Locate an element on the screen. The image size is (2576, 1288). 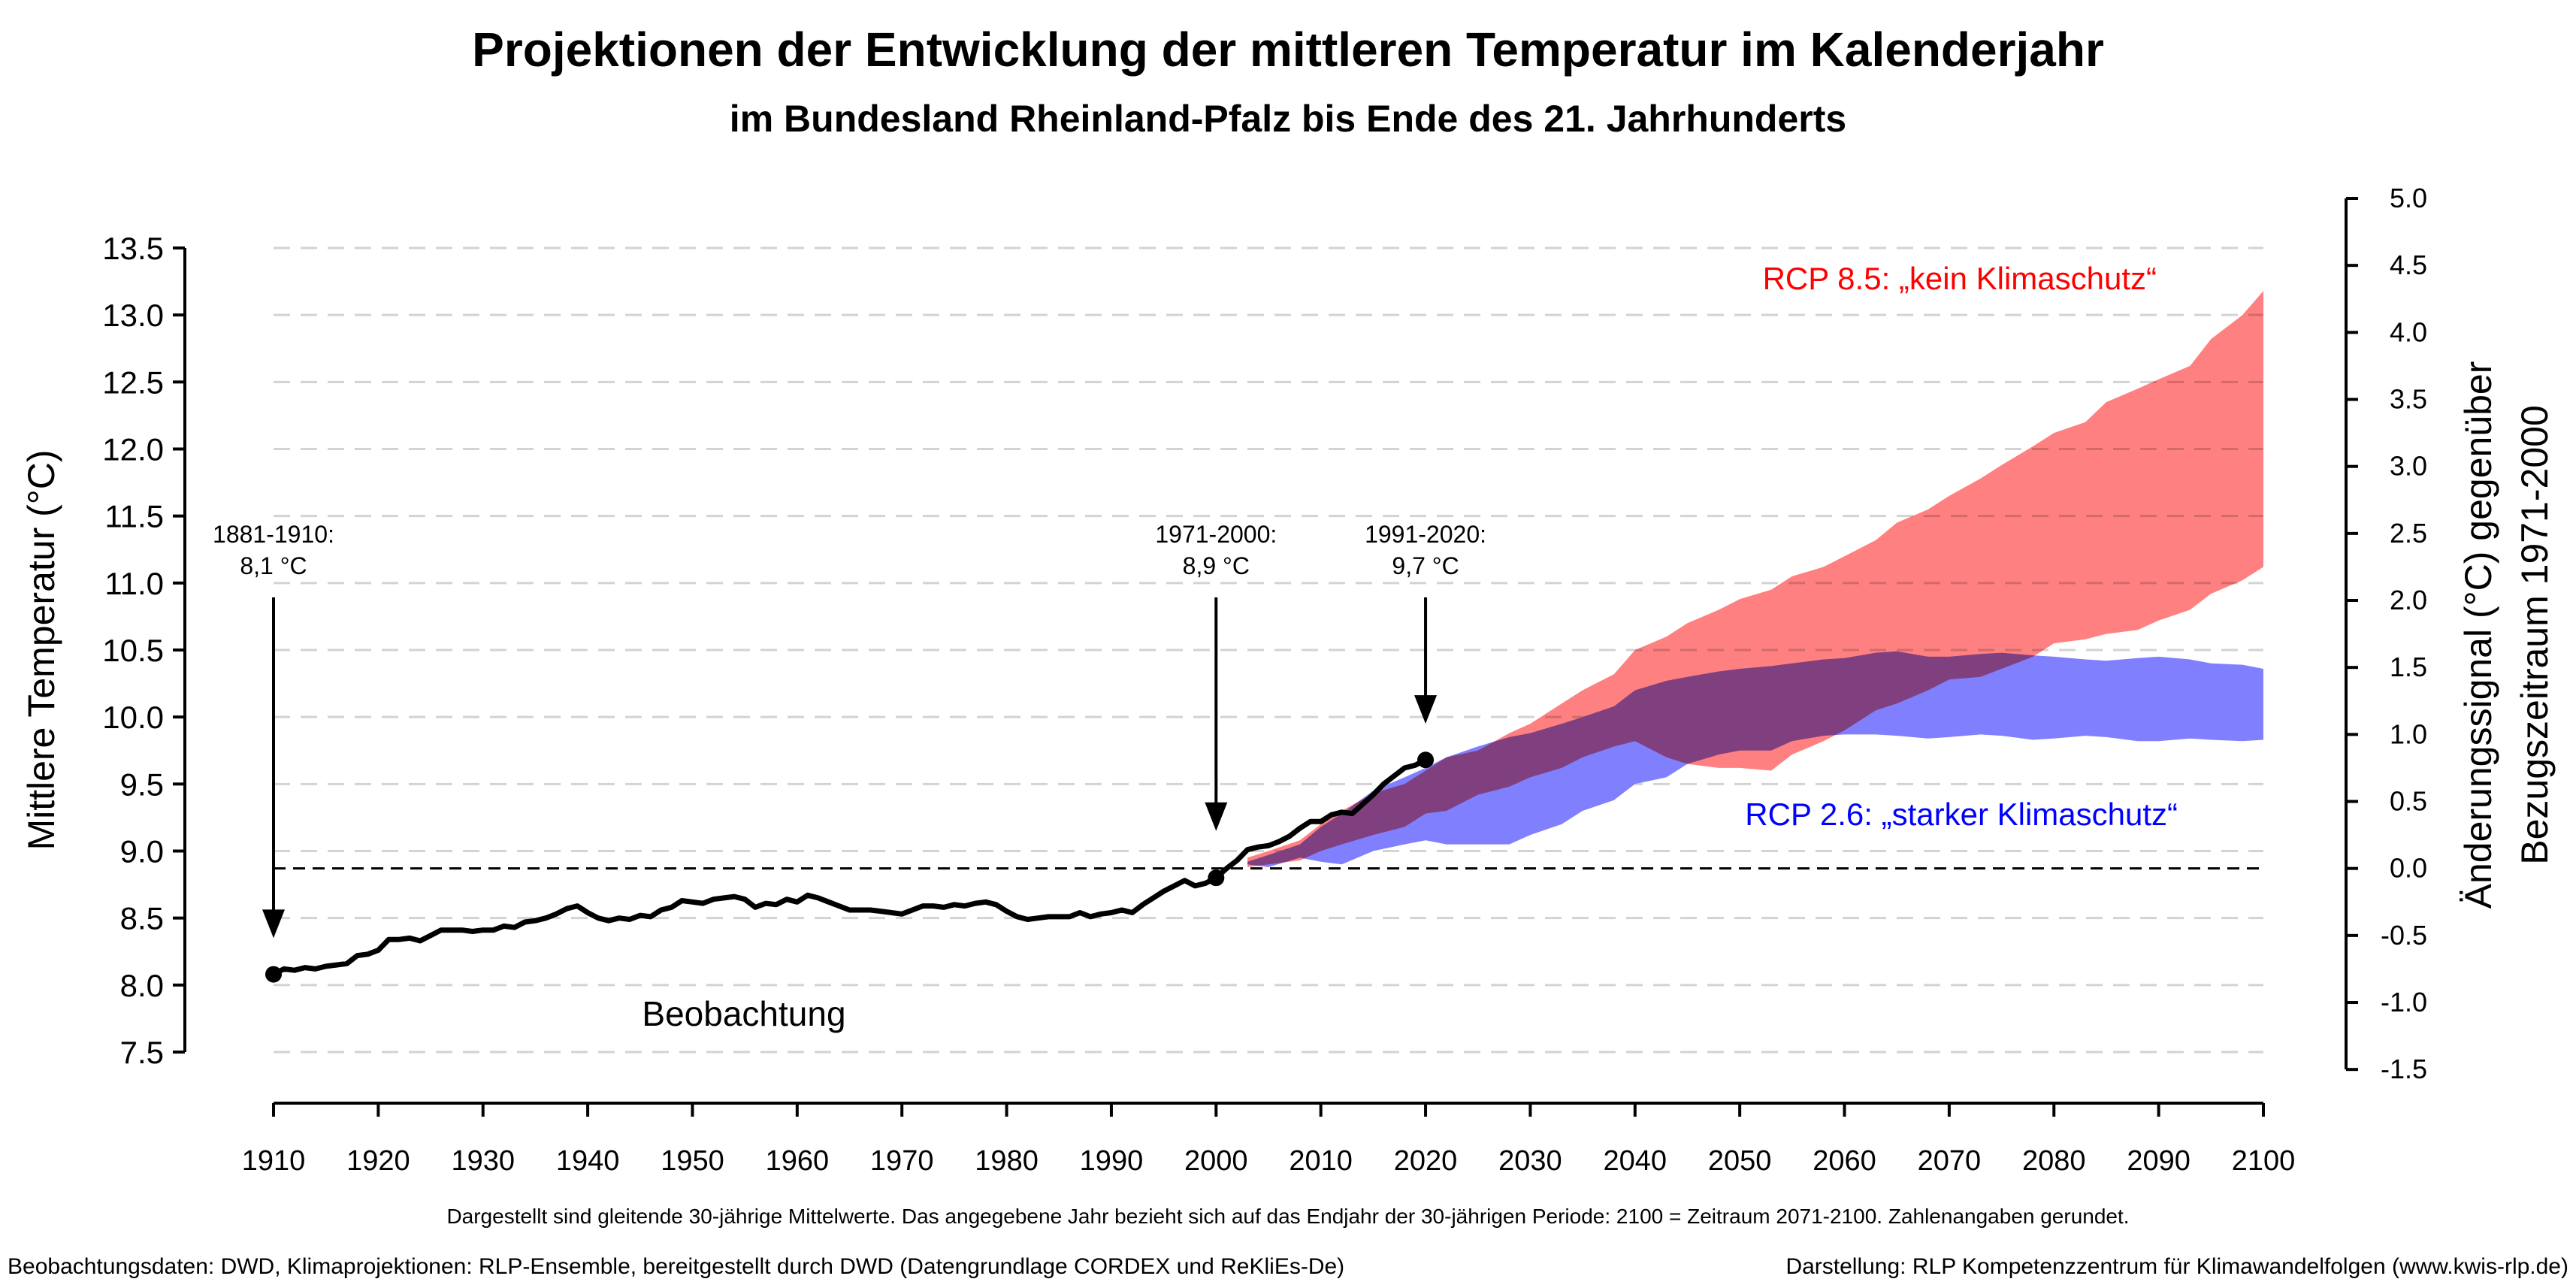
x-tick-label: 1910 is located at coordinates (274, 1161).